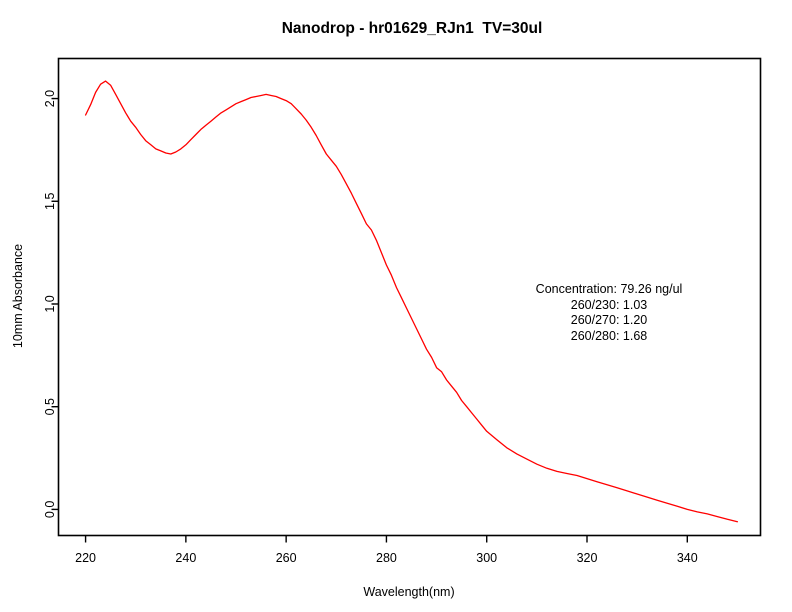 This screenshot has height=612, width=792. I want to click on y-tick-label: 2.0, so click(50, 98).